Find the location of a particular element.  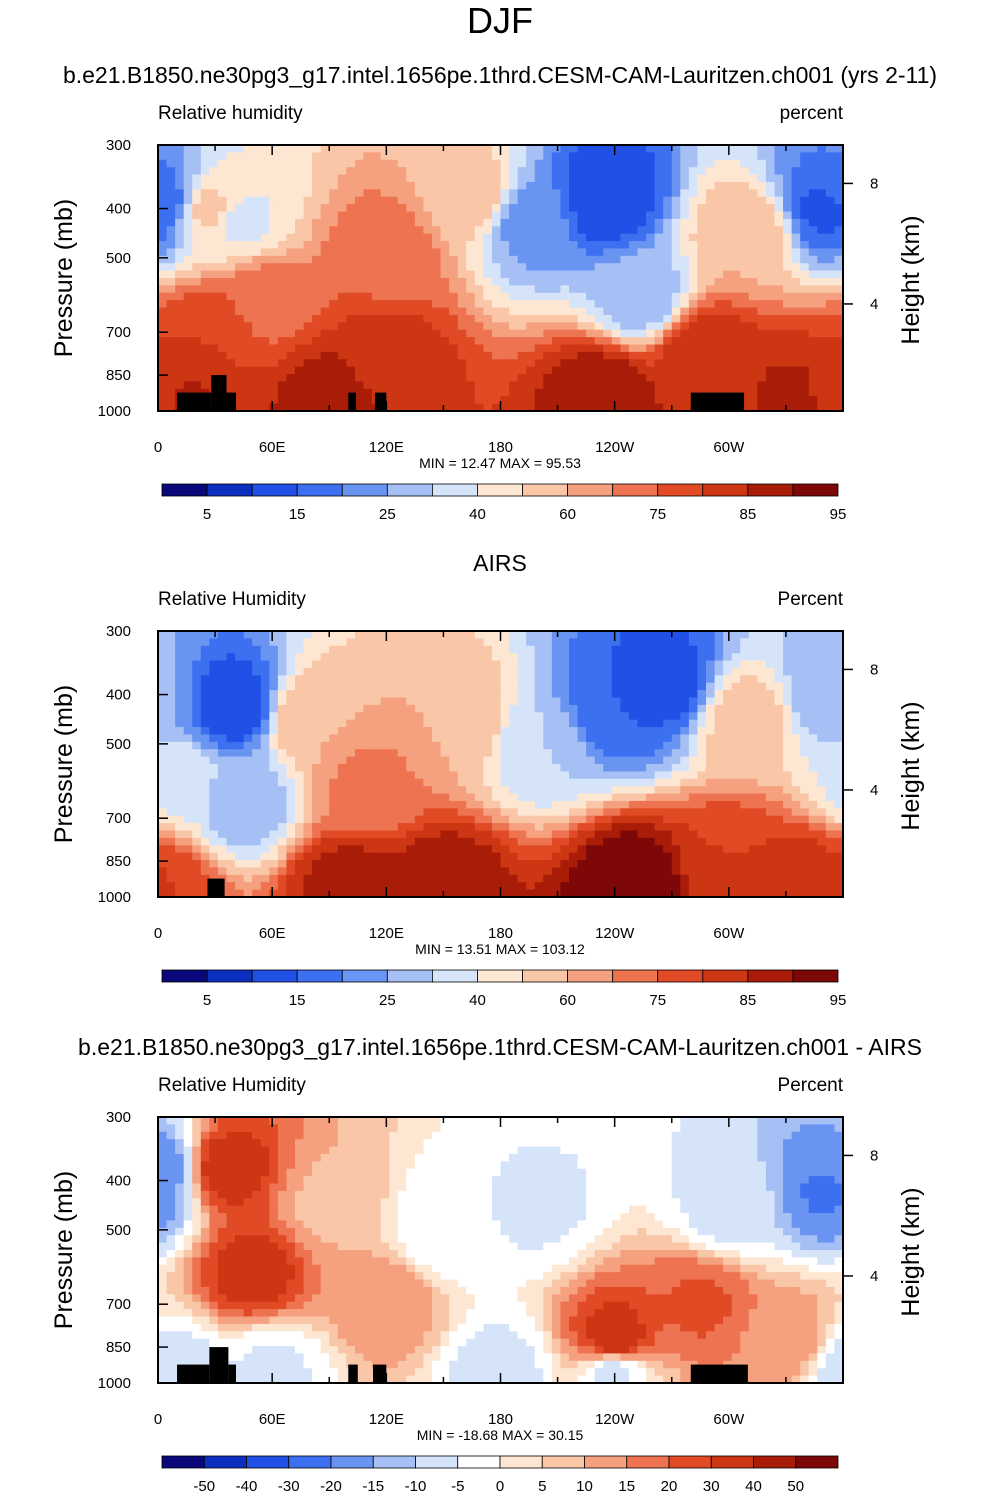

colorbar-label: 40 is located at coordinates (477, 514).